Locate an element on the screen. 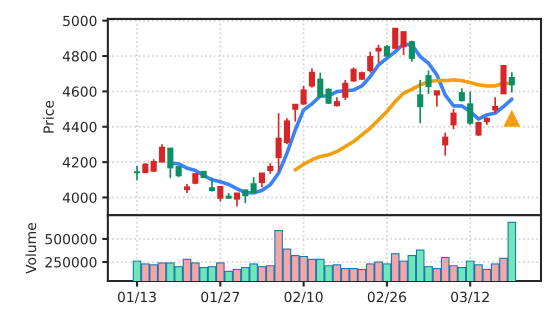 The height and width of the screenshot is (326, 556). y-tick-label: 250000 is located at coordinates (71, 262).